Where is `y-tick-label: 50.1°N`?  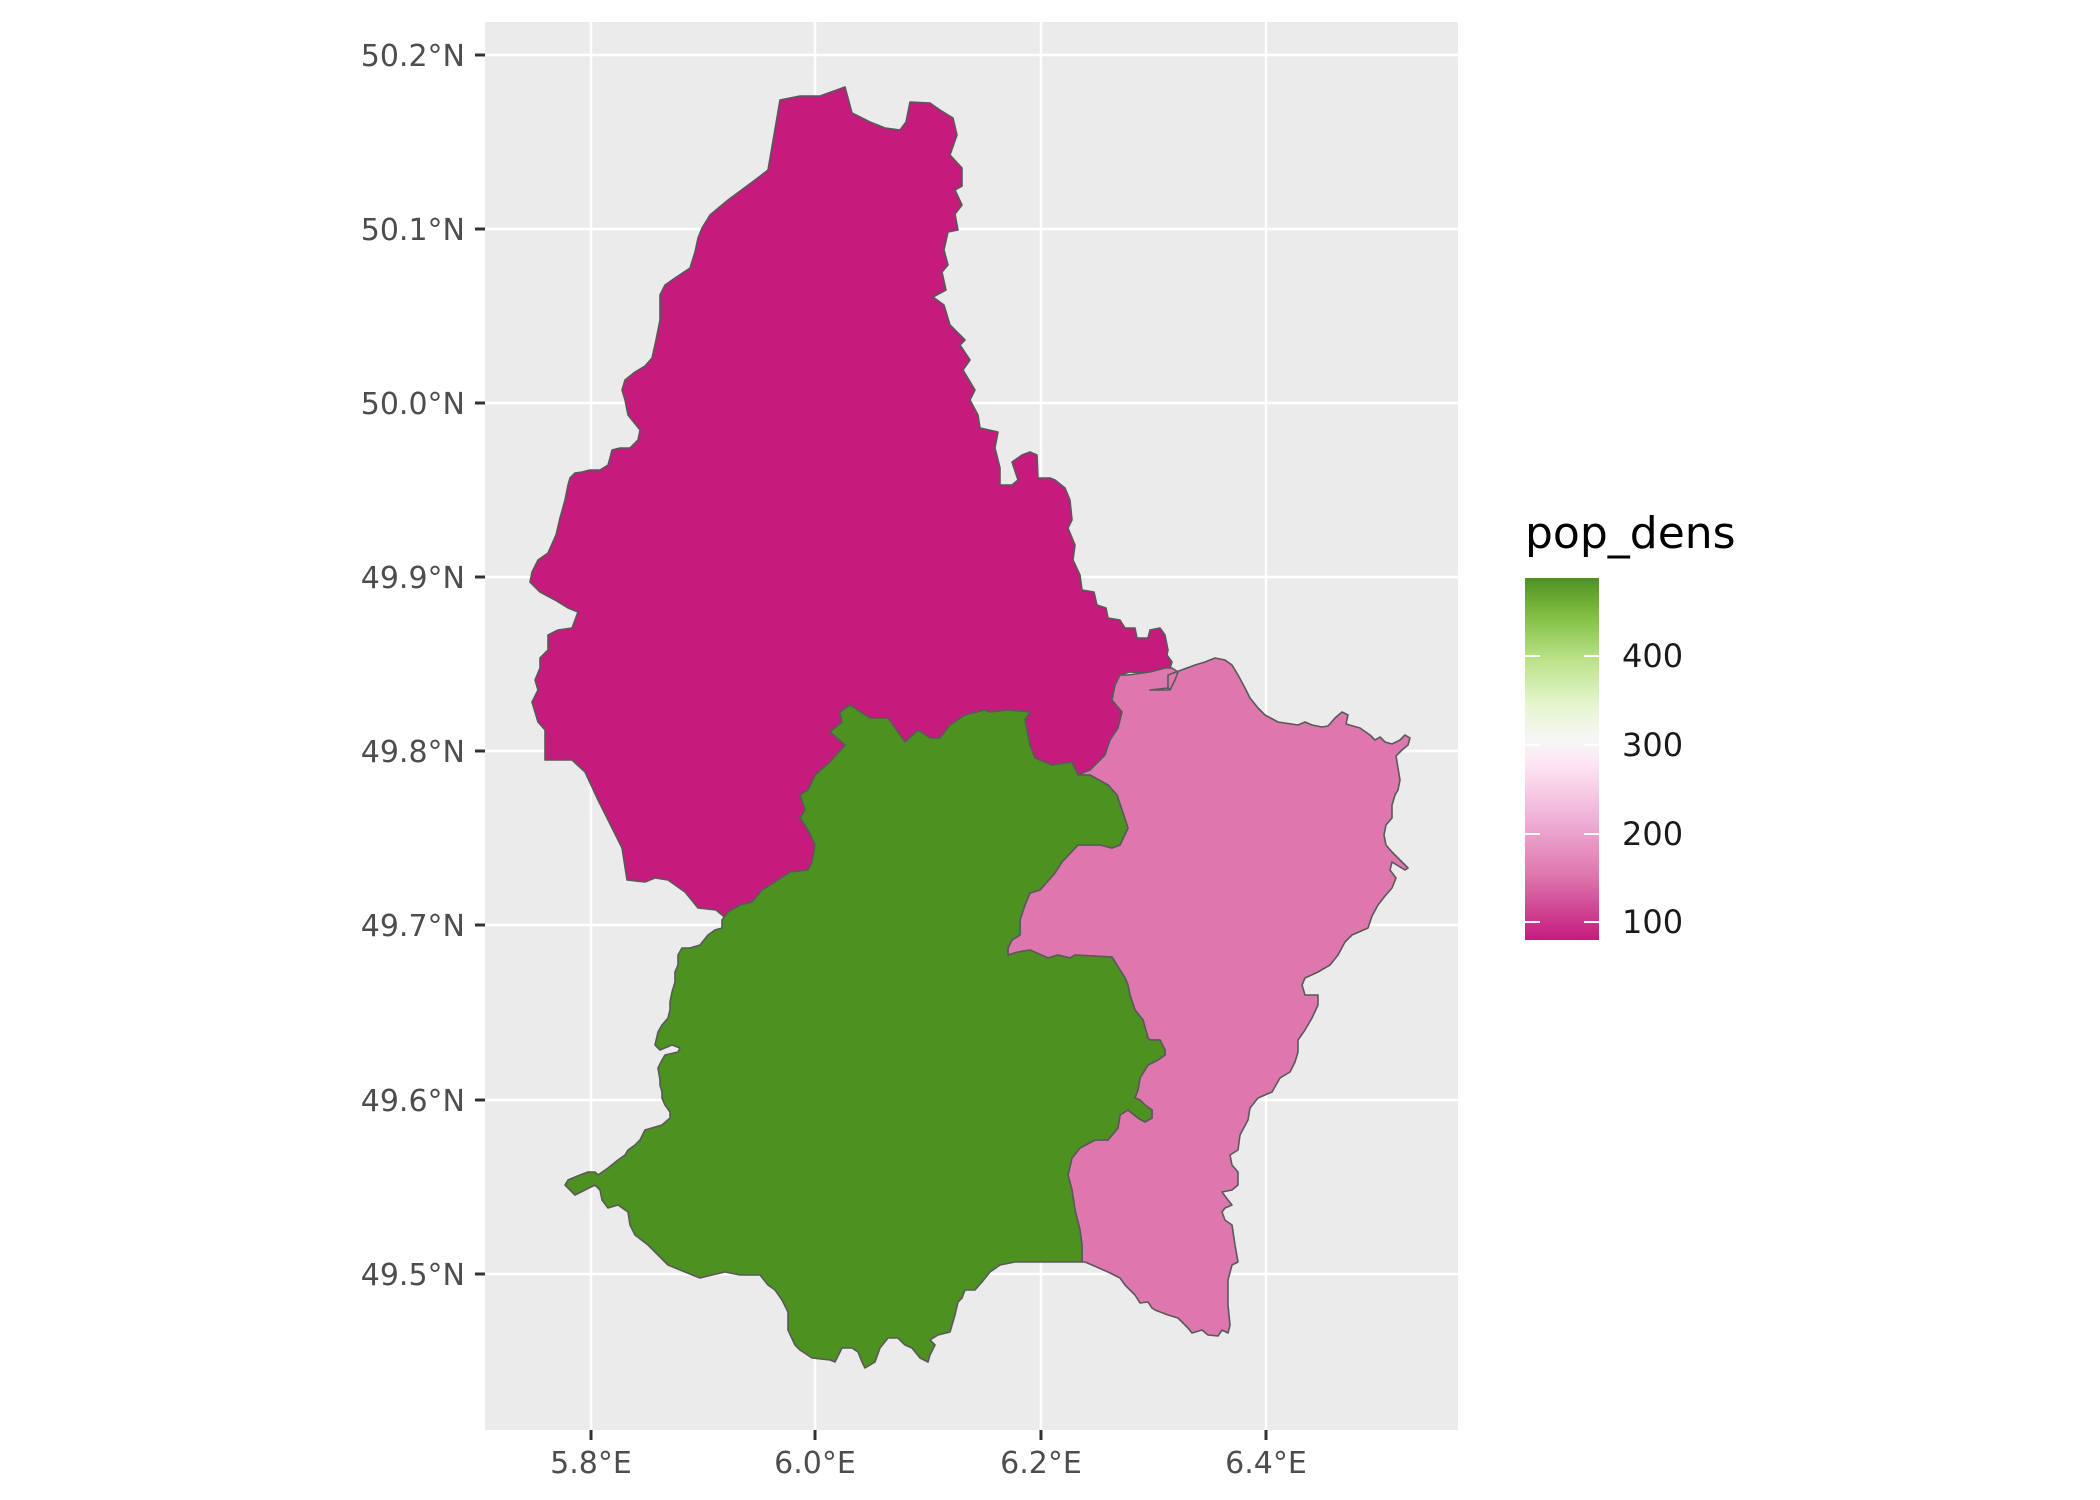 y-tick-label: 50.1°N is located at coordinates (413, 230).